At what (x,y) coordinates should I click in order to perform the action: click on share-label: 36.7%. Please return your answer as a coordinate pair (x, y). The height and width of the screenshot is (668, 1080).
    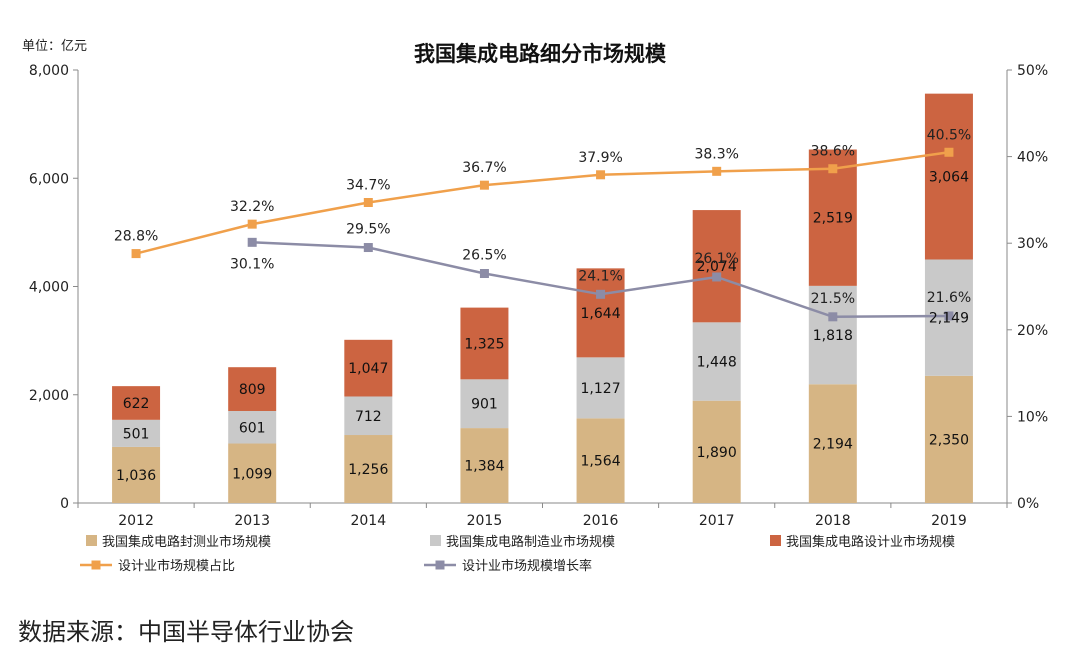
    Looking at the image, I should click on (484, 168).